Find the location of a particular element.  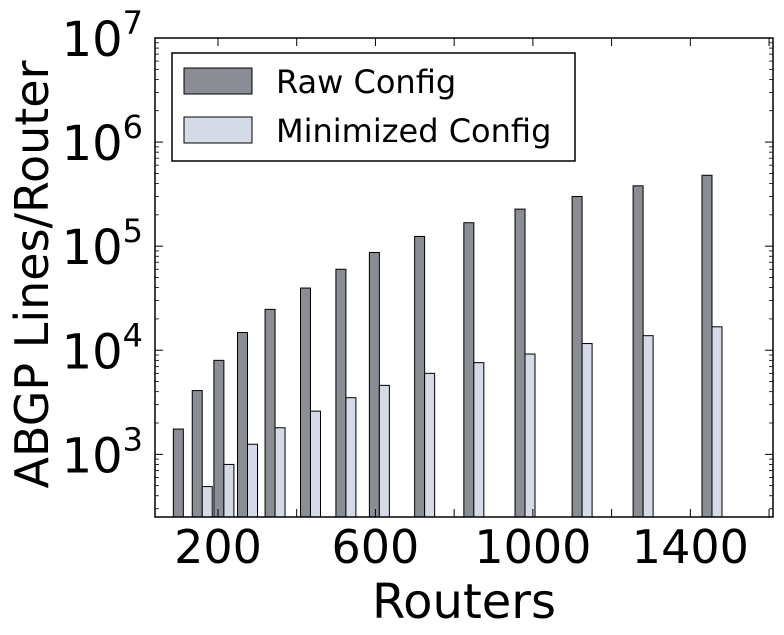

x-tick-label: 200 is located at coordinates (218, 547).